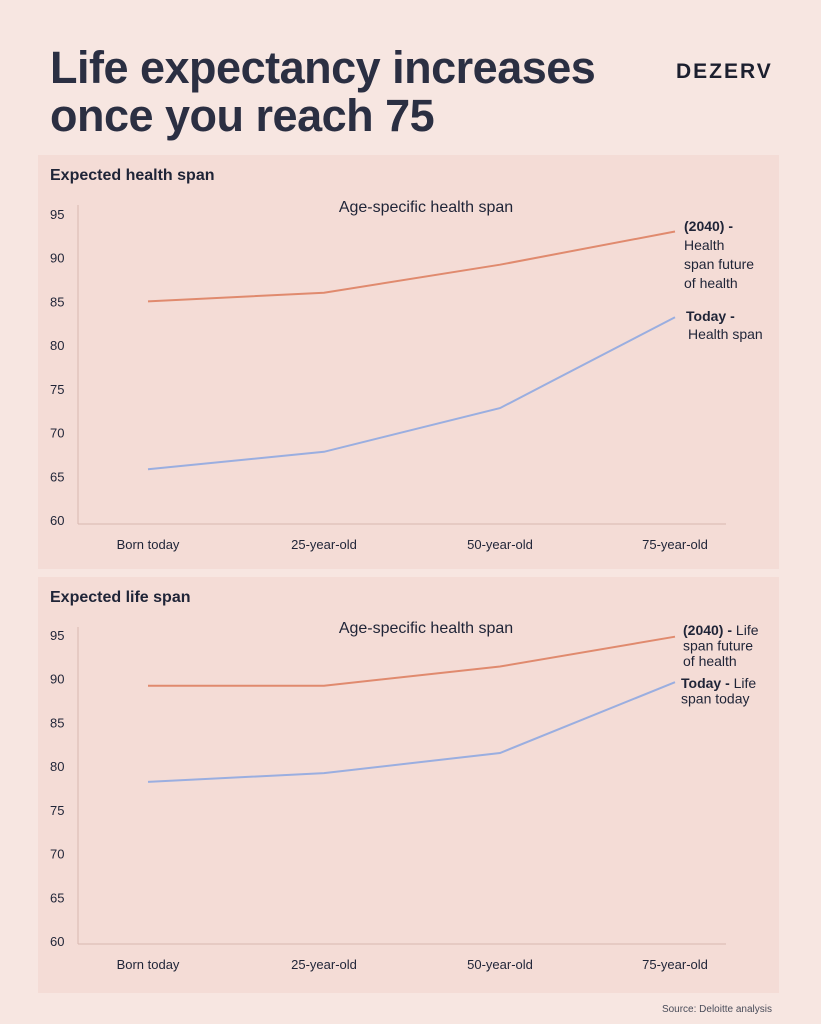  I want to click on brand-logo: DEZERV, so click(724, 71).